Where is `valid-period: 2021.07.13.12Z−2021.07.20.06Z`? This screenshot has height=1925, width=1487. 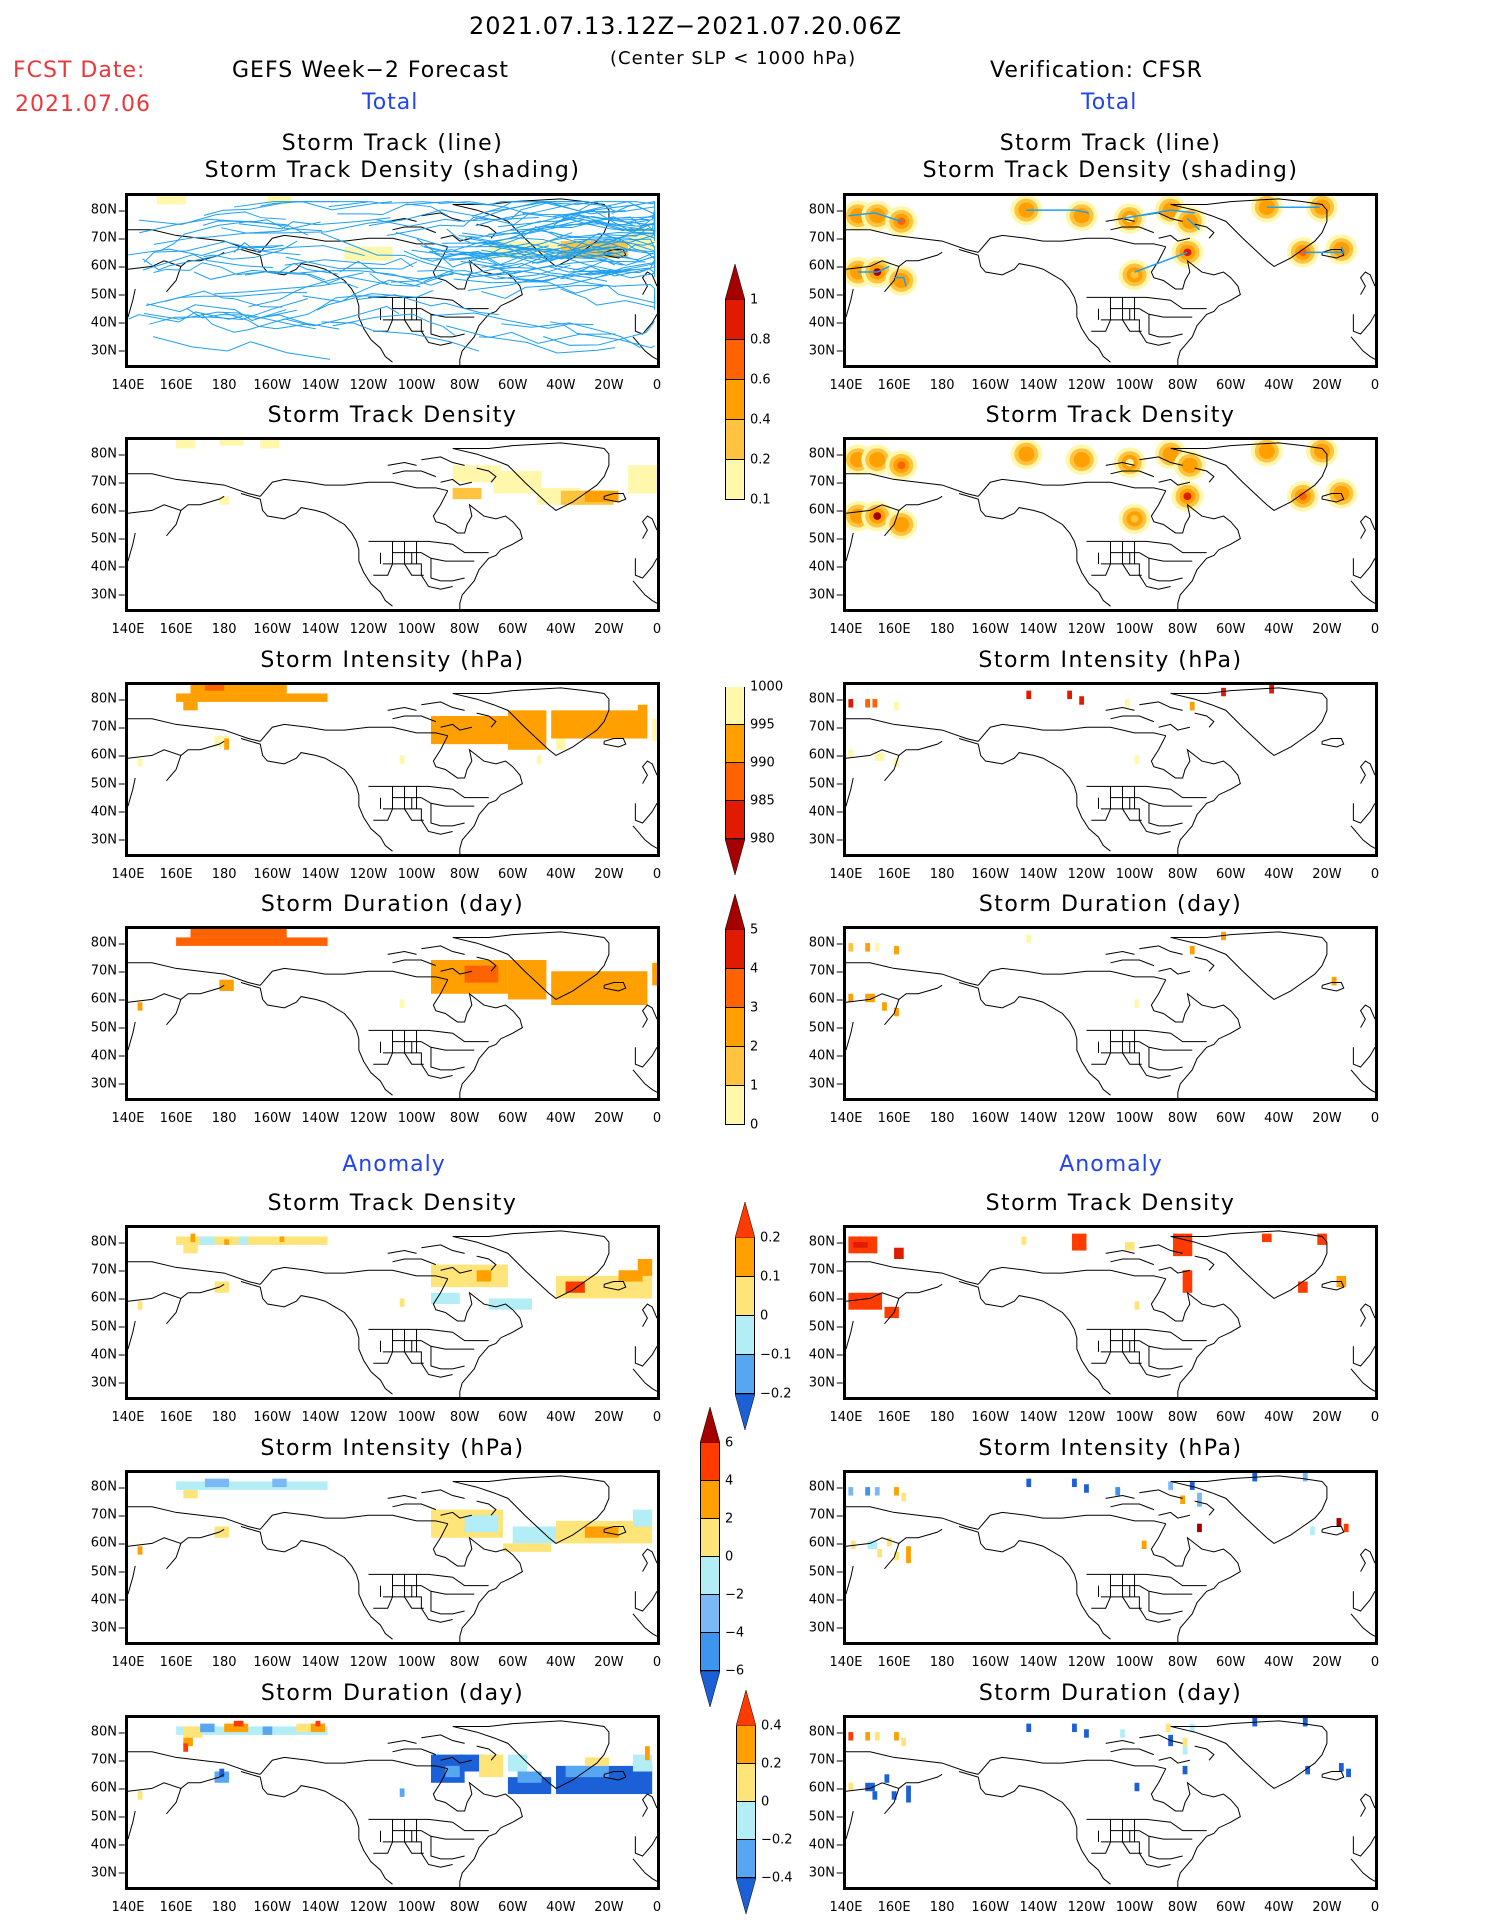 valid-period: 2021.07.13.12Z−2021.07.20.06Z is located at coordinates (686, 26).